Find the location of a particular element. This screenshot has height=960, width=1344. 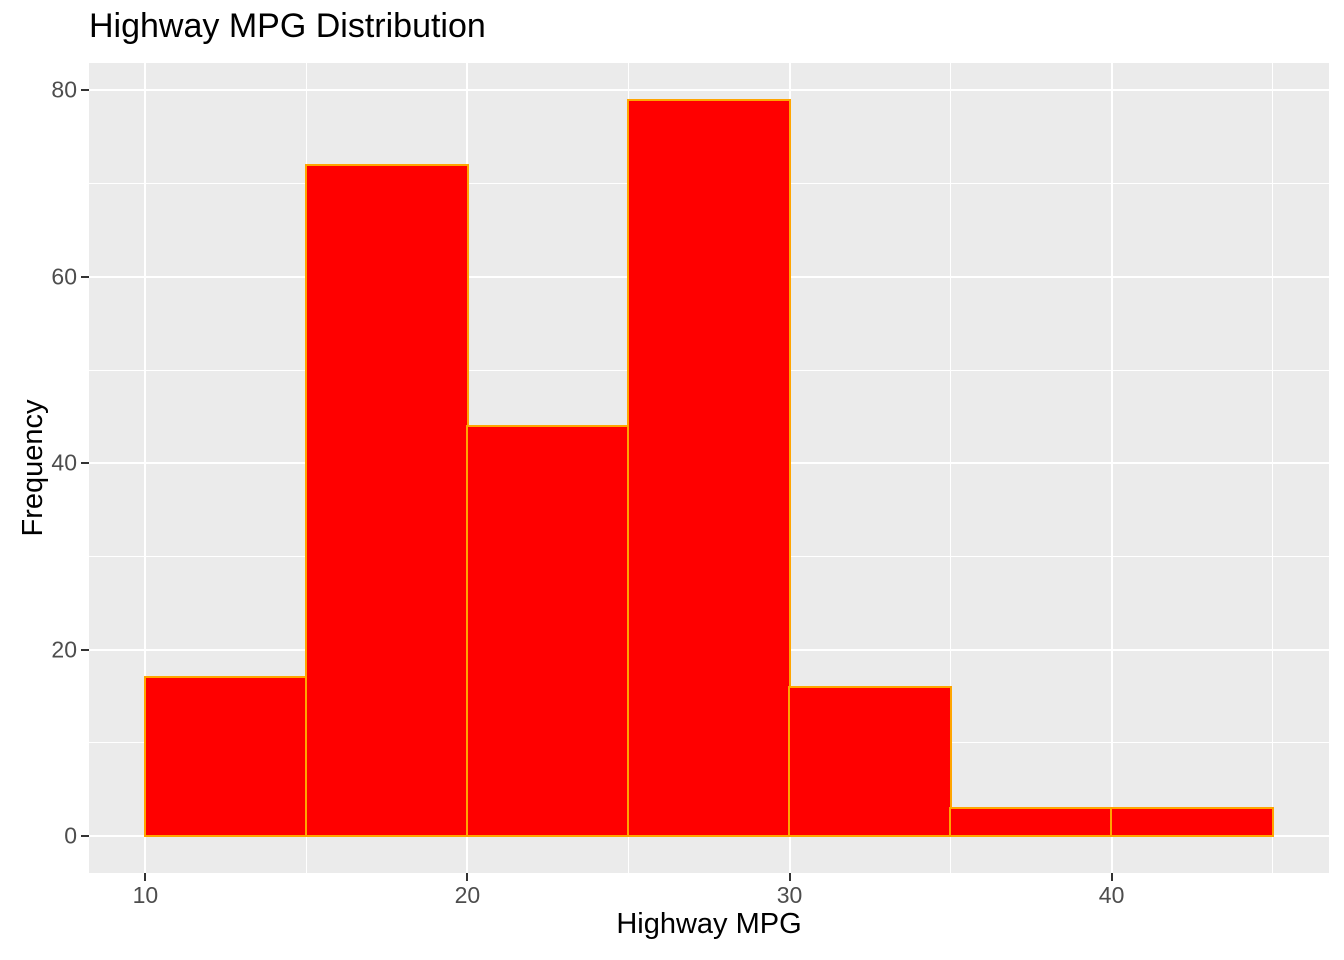

y-tick-label: 20 is located at coordinates (64, 649).